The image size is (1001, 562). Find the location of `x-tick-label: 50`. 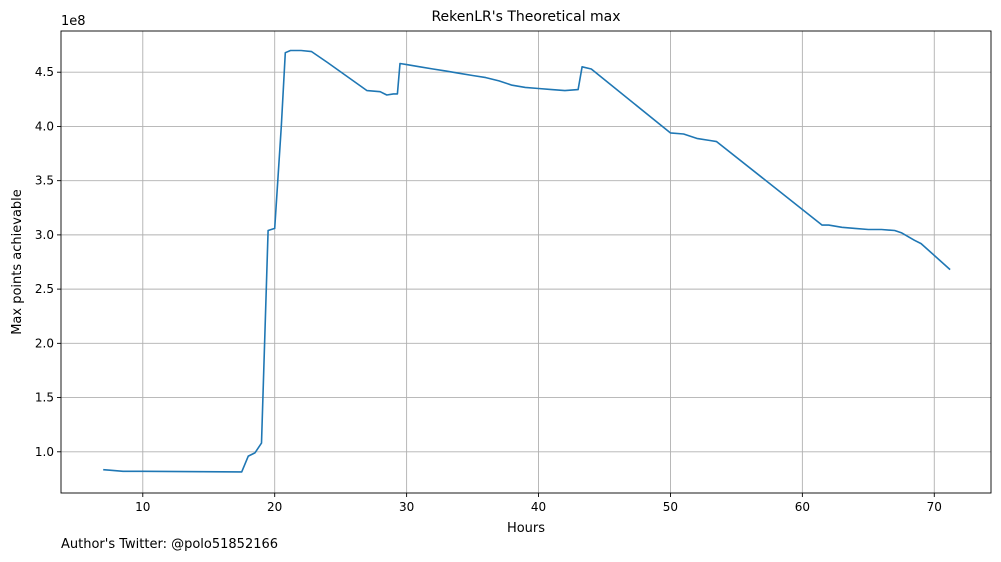

x-tick-label: 50 is located at coordinates (670, 507).